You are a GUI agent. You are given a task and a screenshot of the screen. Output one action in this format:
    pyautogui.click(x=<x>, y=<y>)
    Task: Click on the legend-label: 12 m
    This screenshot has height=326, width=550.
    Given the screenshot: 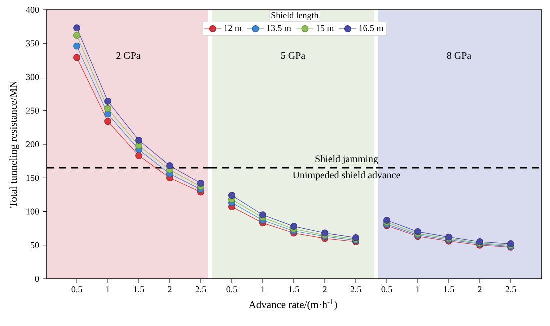 What is the action you would take?
    pyautogui.click(x=233, y=28)
    